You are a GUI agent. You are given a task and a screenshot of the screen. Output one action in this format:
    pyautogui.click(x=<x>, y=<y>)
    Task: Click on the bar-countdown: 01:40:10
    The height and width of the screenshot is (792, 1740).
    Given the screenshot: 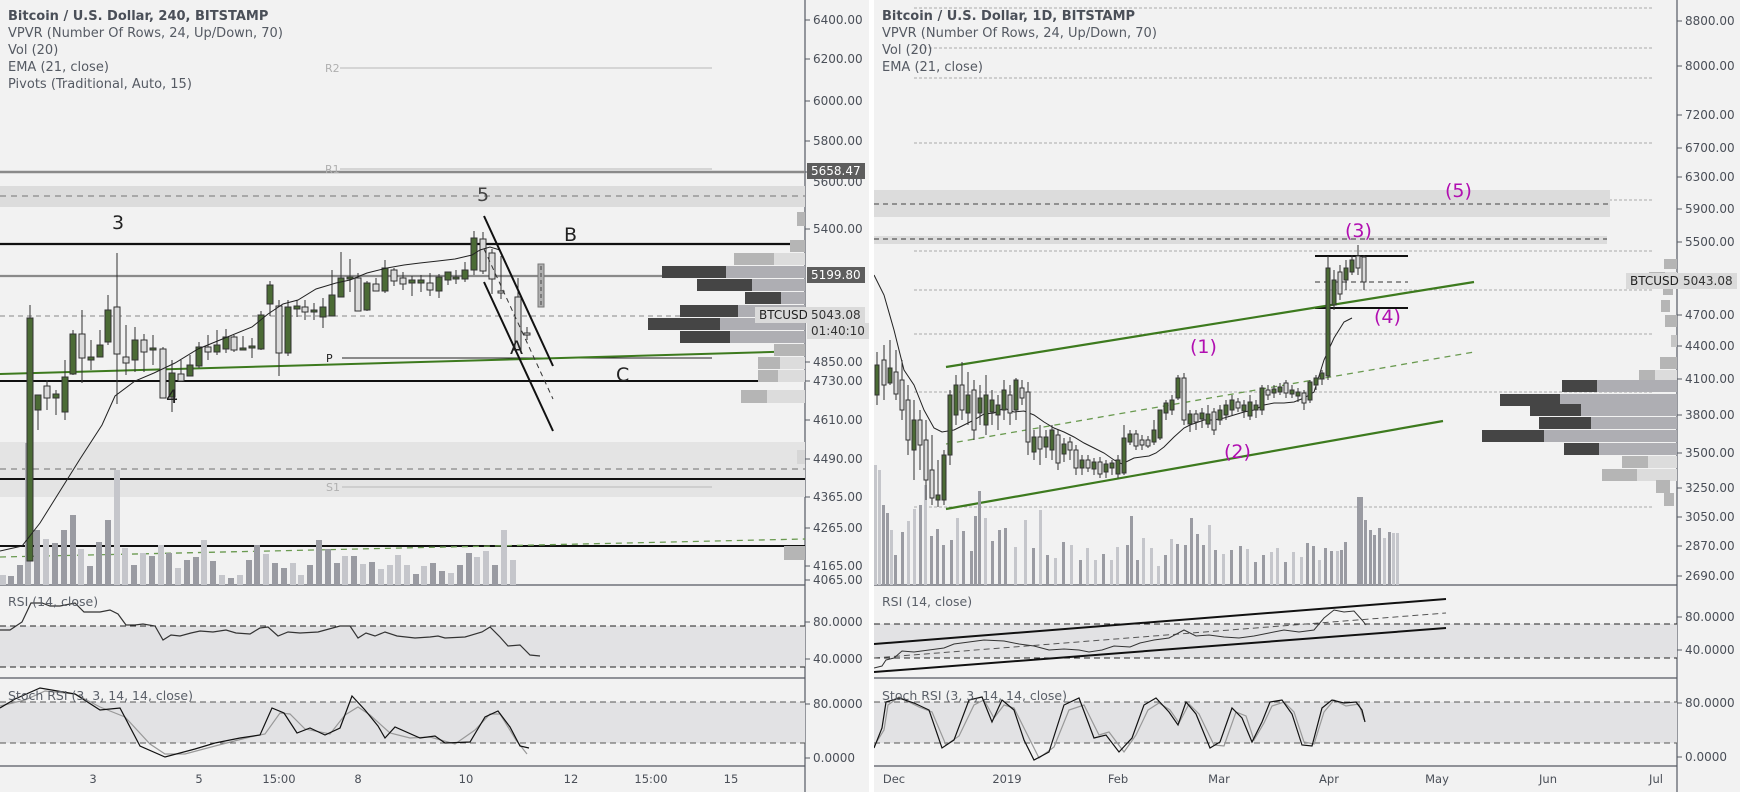 What is the action you would take?
    pyautogui.click(x=838, y=331)
    